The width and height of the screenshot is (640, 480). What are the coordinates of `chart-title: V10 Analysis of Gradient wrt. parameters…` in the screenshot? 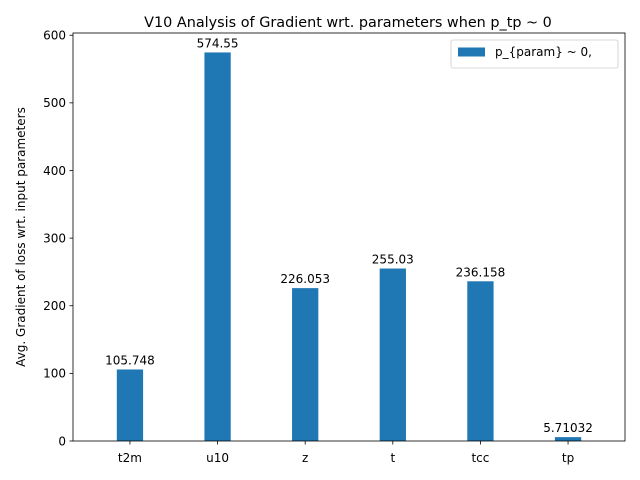 It's located at (348, 23).